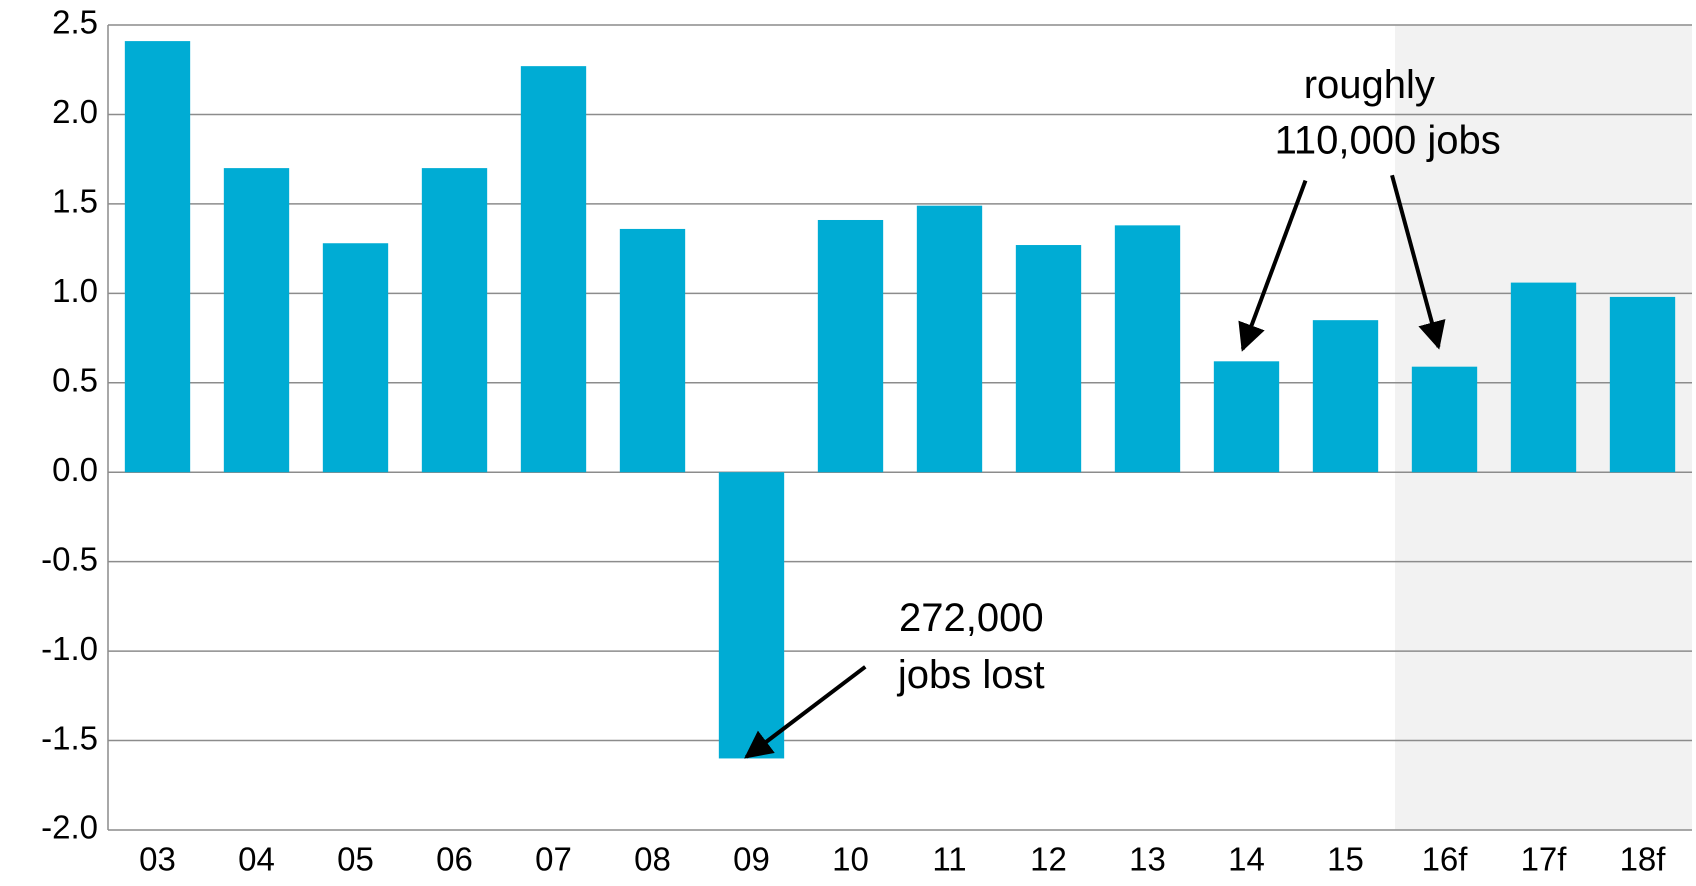 The image size is (1696, 886). What do you see at coordinates (1544, 859) in the screenshot?
I see `x-tick-label: 17f` at bounding box center [1544, 859].